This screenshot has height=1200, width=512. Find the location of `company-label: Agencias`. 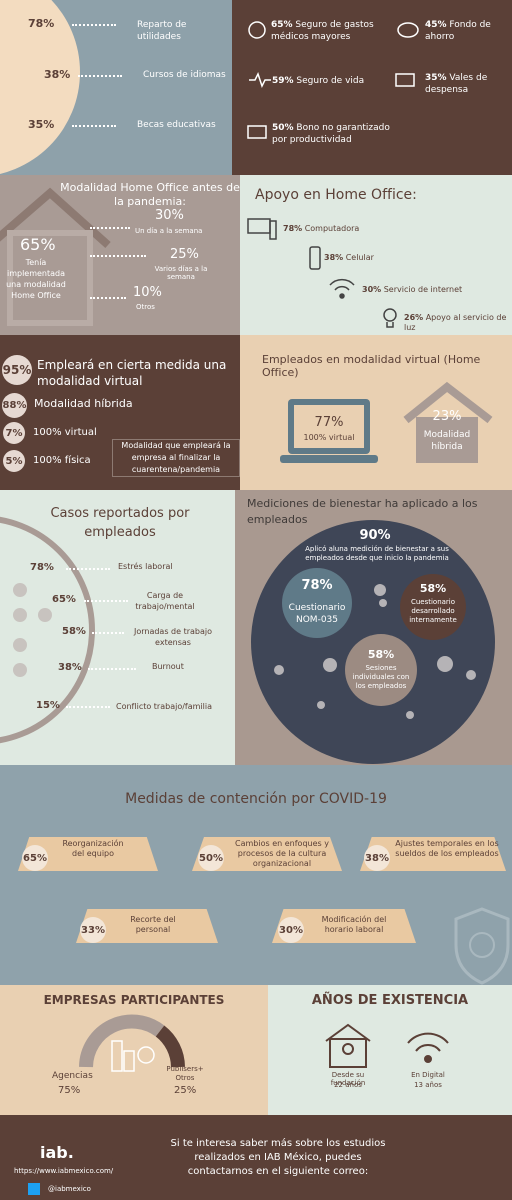

company-label: Agencias is located at coordinates (72, 1076).